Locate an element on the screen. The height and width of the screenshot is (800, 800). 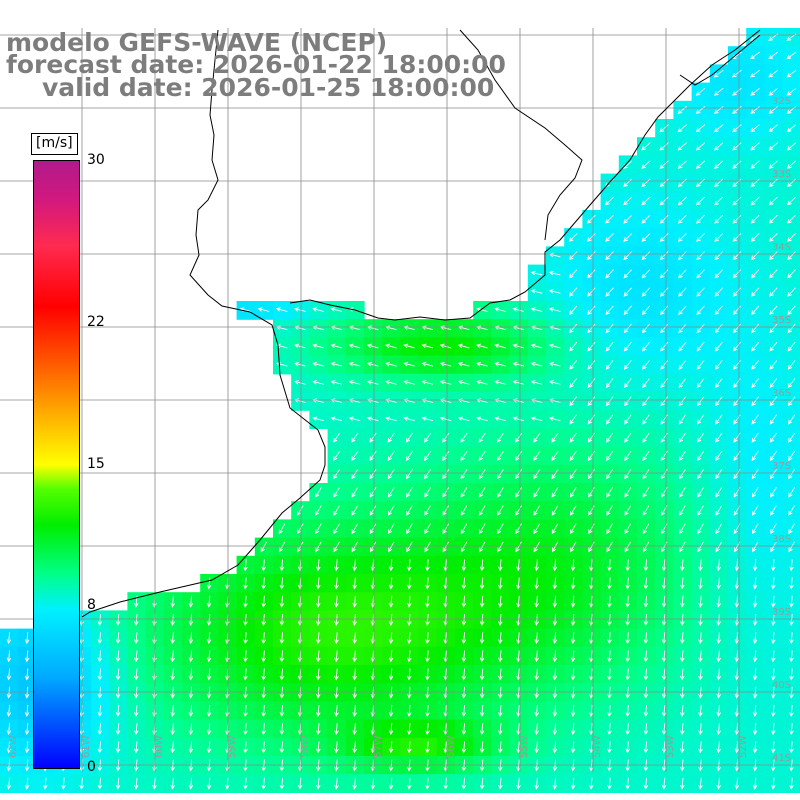
longitude-label: 52W is located at coordinates (743, 746).